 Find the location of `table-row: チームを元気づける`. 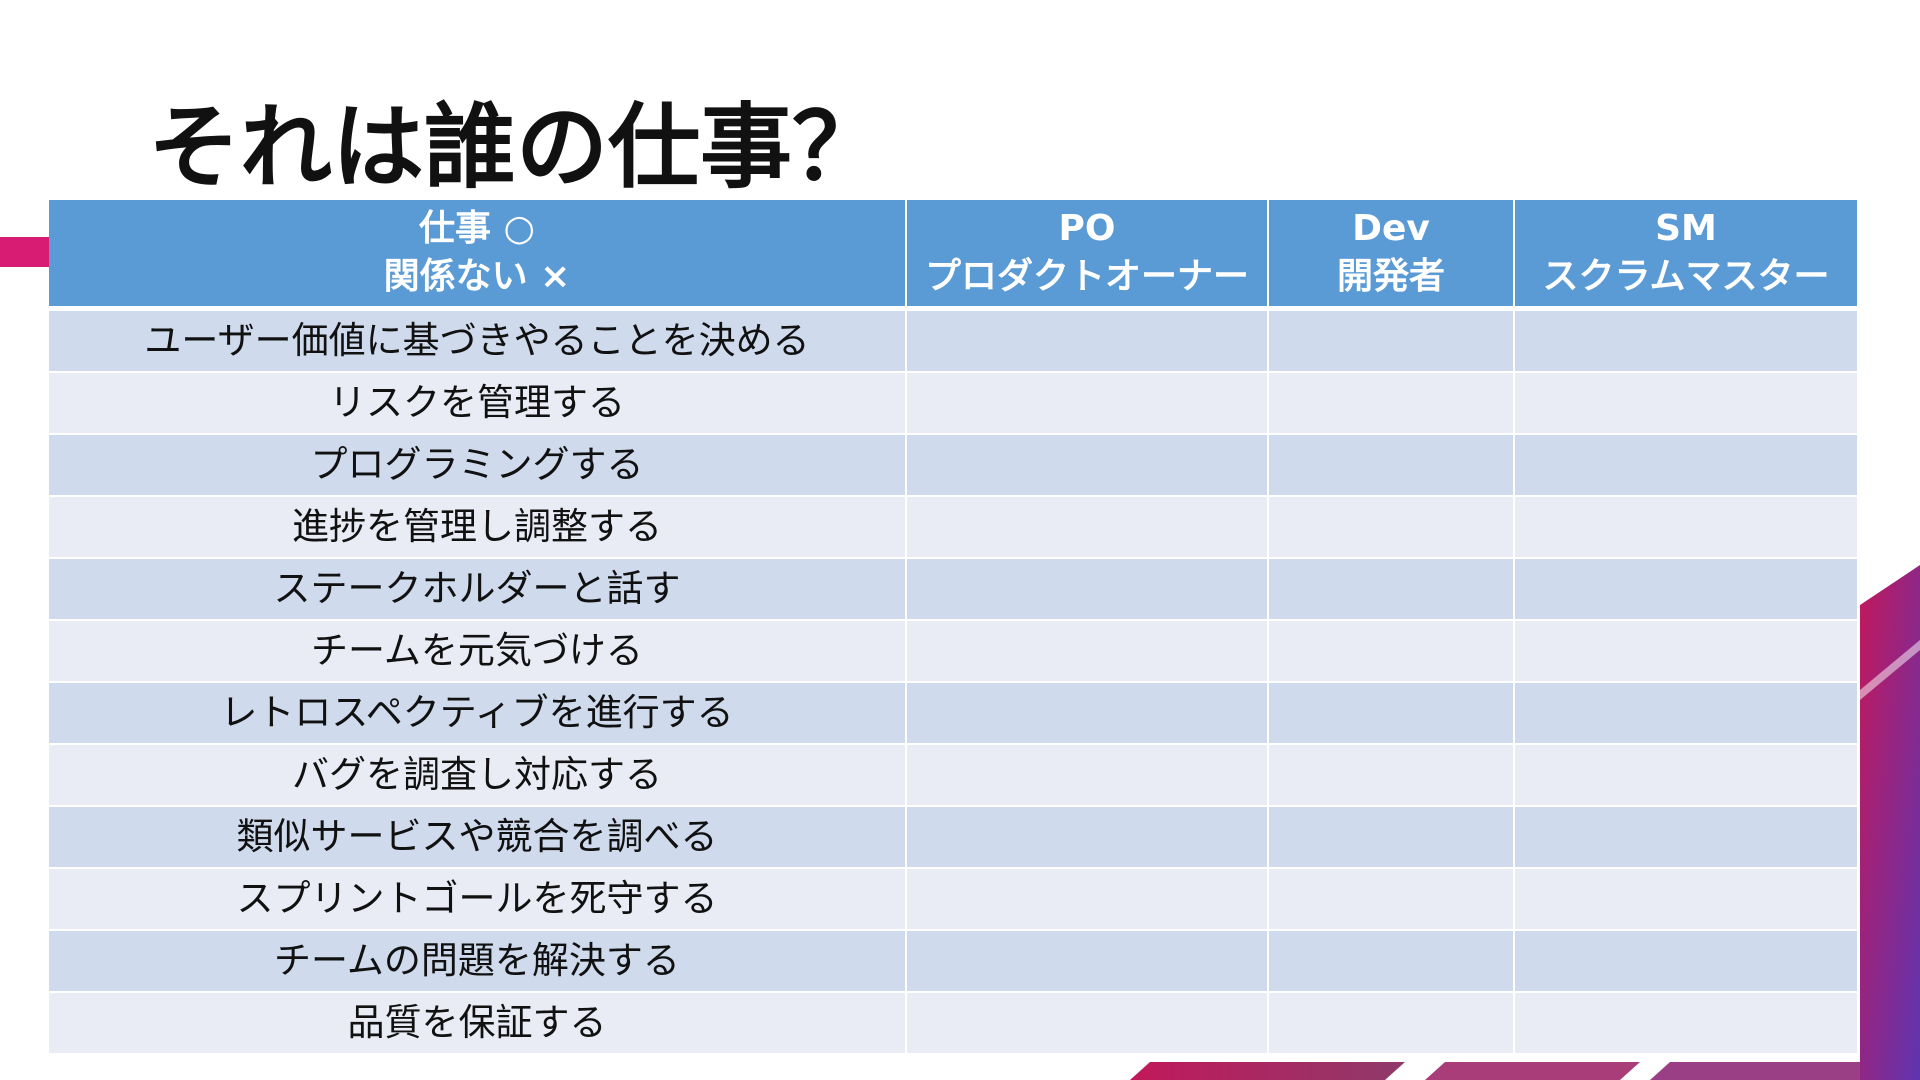

table-row: チームを元気づける is located at coordinates (953, 651).